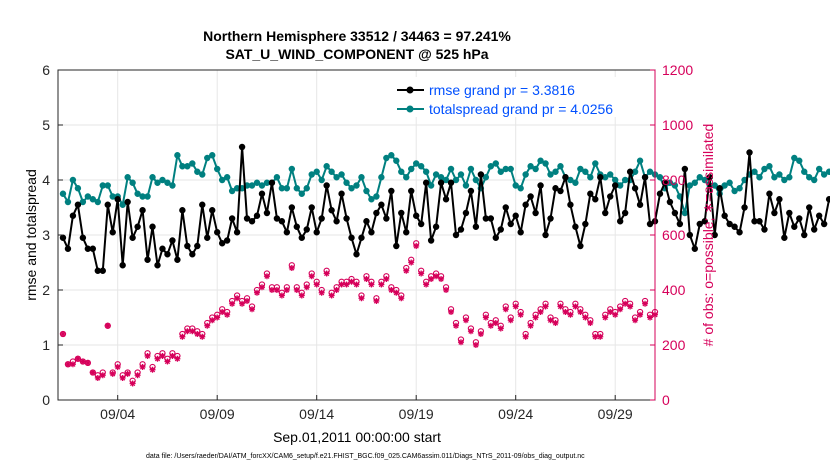 Image resolution: width=830 pixels, height=470 pixels. I want to click on y-left-tick-label: 5, so click(46, 125).